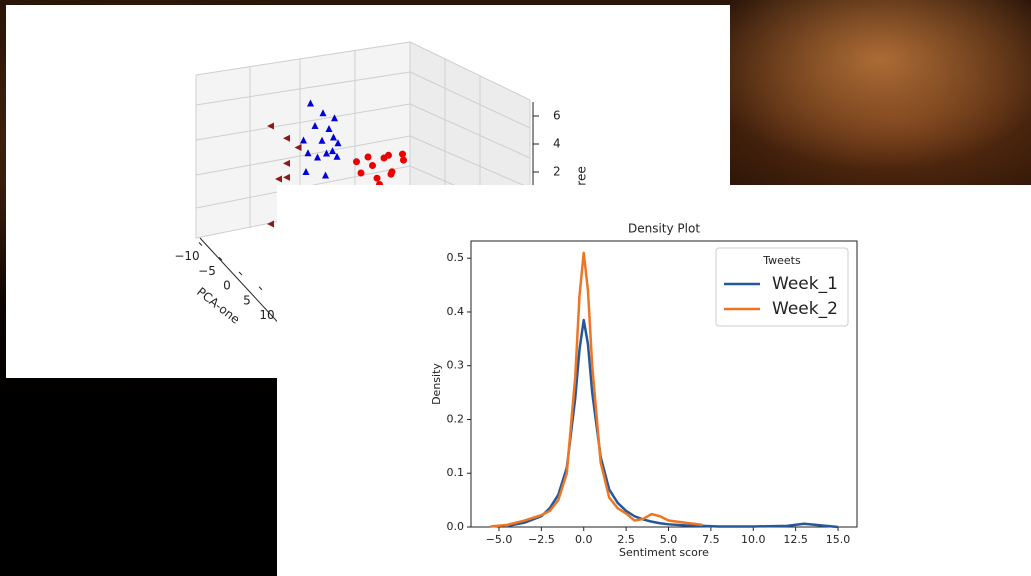 The image size is (1031, 576). I want to click on legend-title: Tweets, so click(781, 260).